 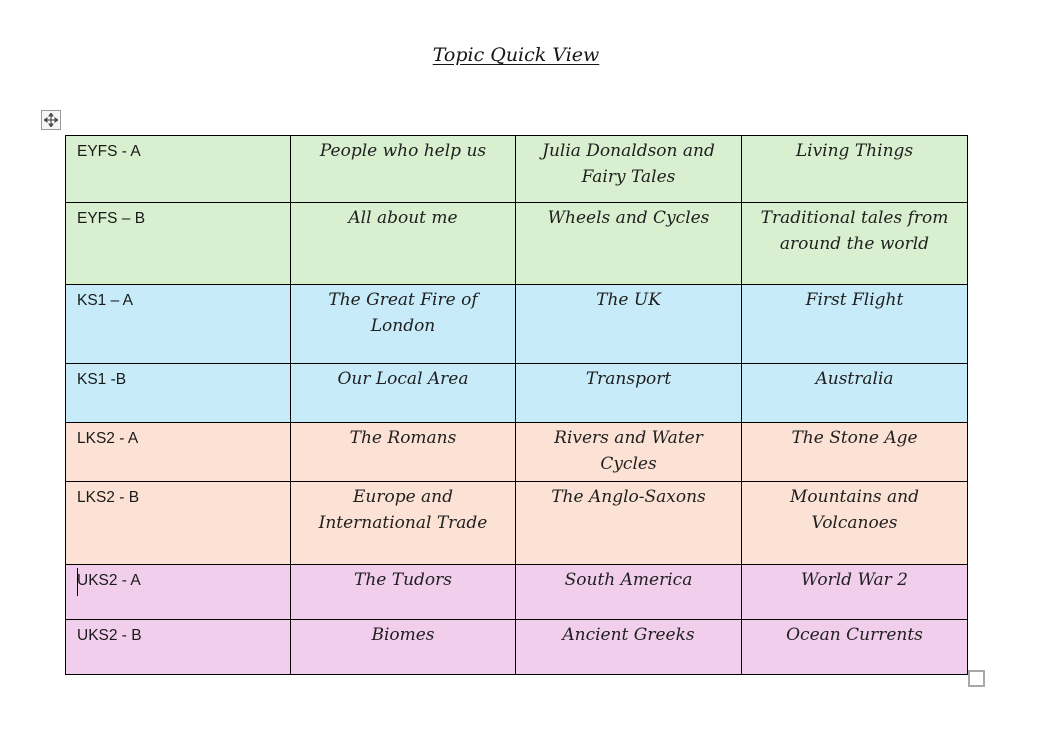 I want to click on topic-cell: Julia Donaldson and Fairy Tales, so click(x=628, y=169).